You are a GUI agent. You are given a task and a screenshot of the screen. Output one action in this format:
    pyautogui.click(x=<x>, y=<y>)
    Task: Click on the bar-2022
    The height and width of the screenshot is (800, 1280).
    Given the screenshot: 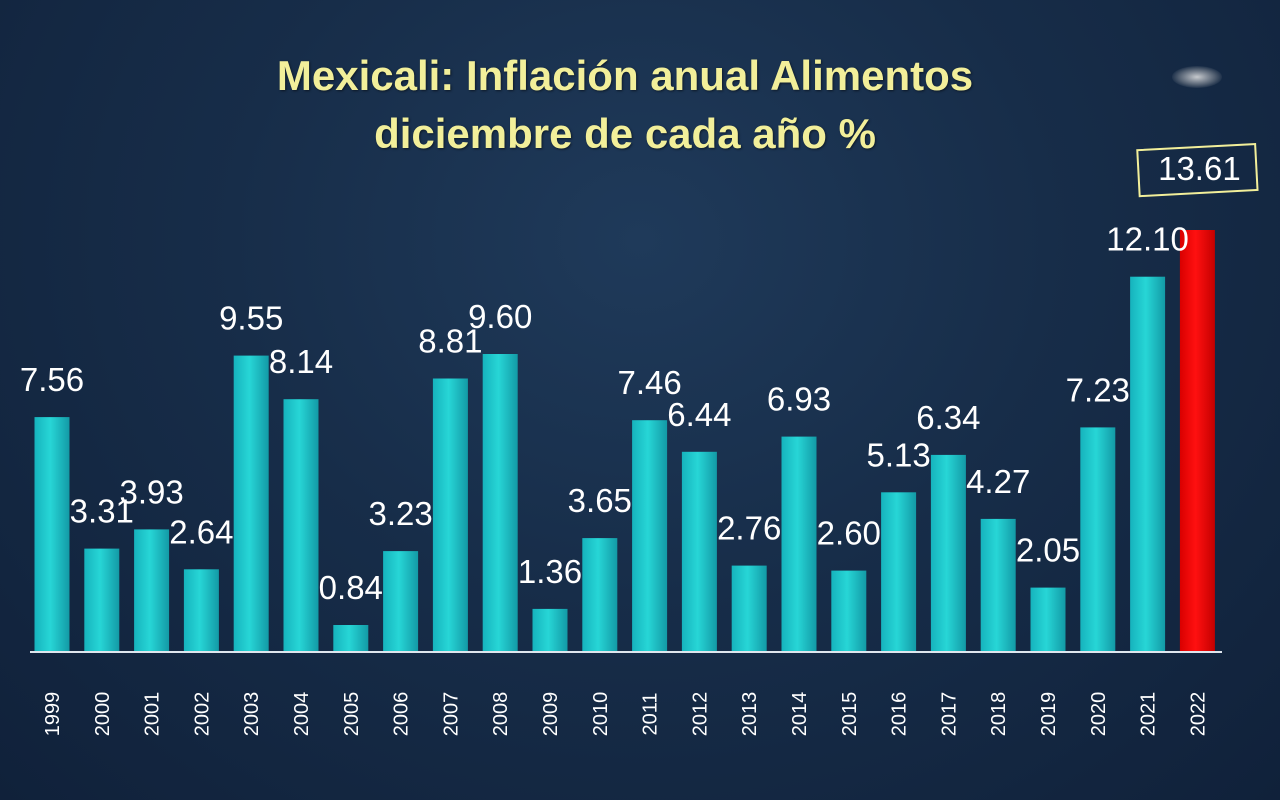 What is the action you would take?
    pyautogui.click(x=1197, y=440)
    